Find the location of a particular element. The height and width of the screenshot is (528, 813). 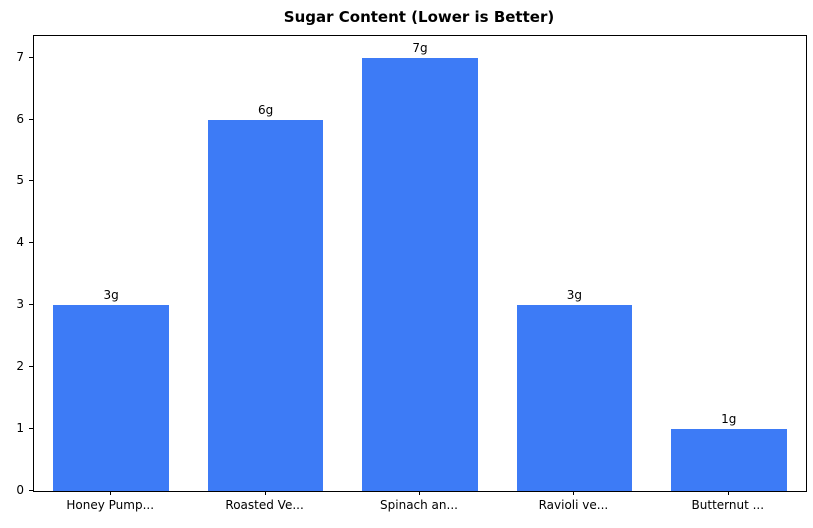

y-tick-label-6: 6 is located at coordinates (20, 118).